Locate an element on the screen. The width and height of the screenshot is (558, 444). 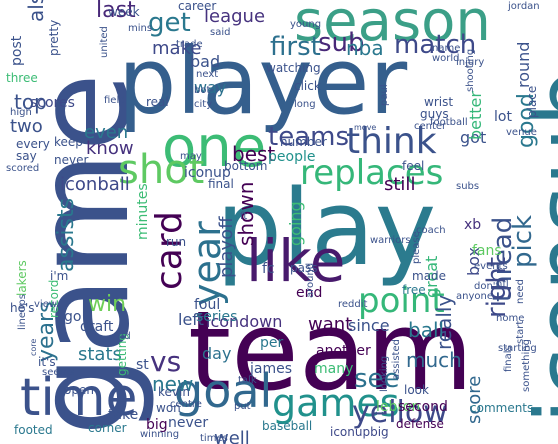
word-baseball: baseball is located at coordinates (287, 426).